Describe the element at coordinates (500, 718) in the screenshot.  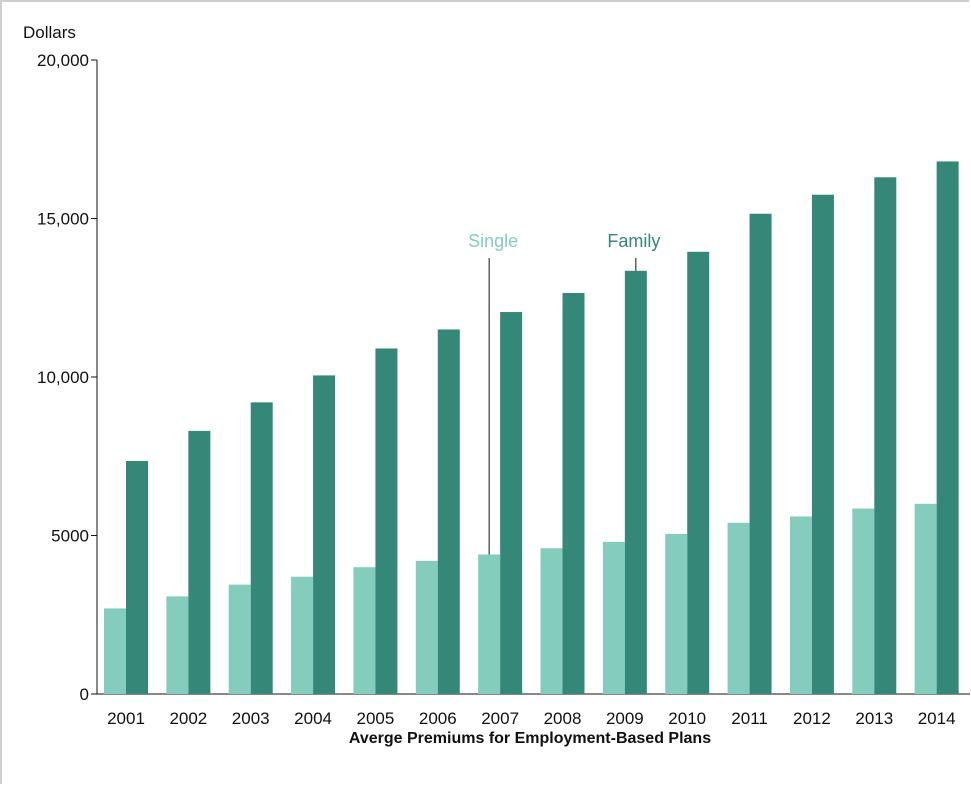
I see `x-tick-label: 2007` at that location.